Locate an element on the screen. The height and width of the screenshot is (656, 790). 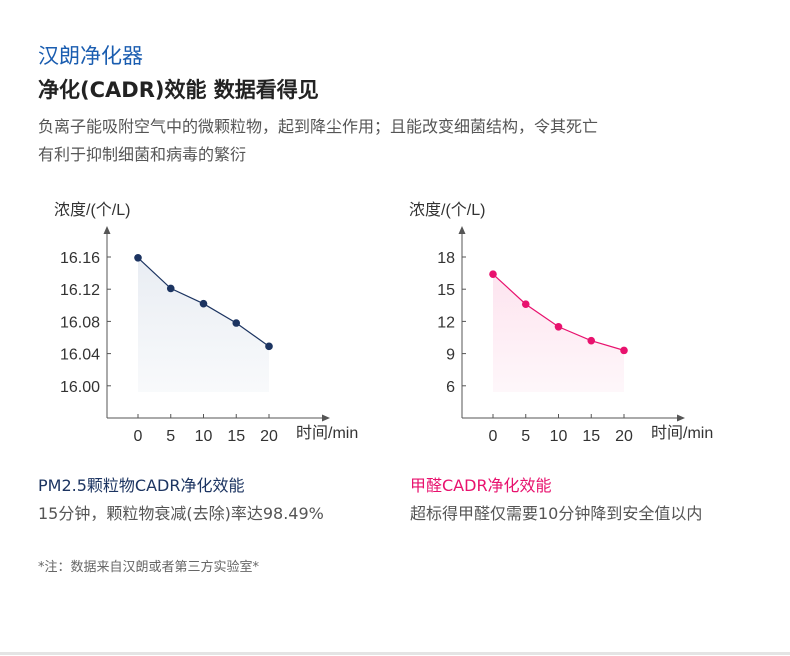
pm25-x-tick-label: 15 is located at coordinates (236, 436).